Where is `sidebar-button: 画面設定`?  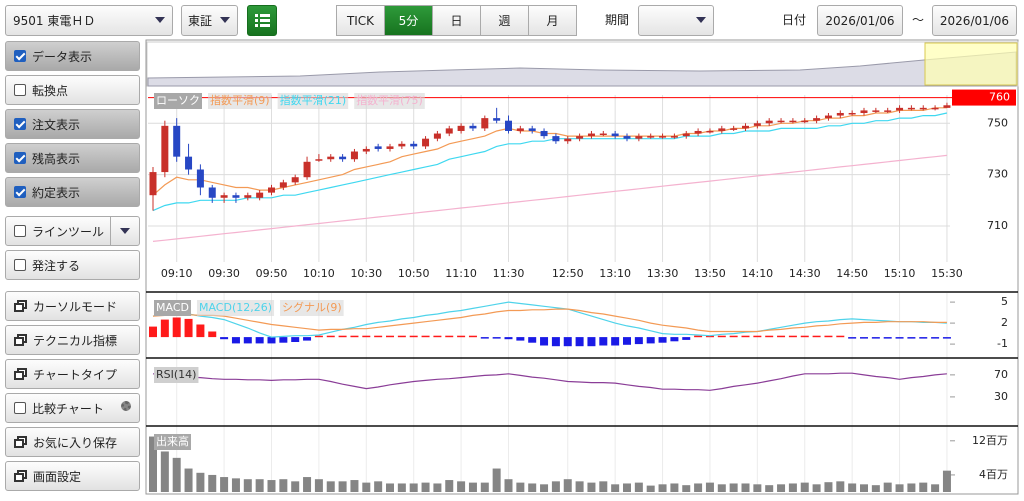 sidebar-button: 画面設定 is located at coordinates (72, 476).